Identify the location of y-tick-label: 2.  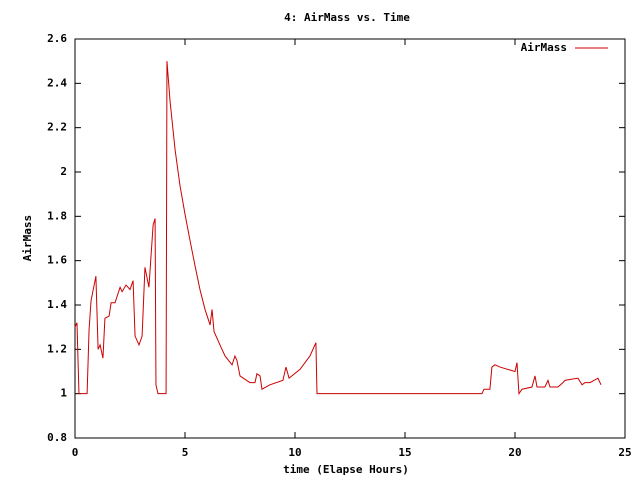
(63, 171).